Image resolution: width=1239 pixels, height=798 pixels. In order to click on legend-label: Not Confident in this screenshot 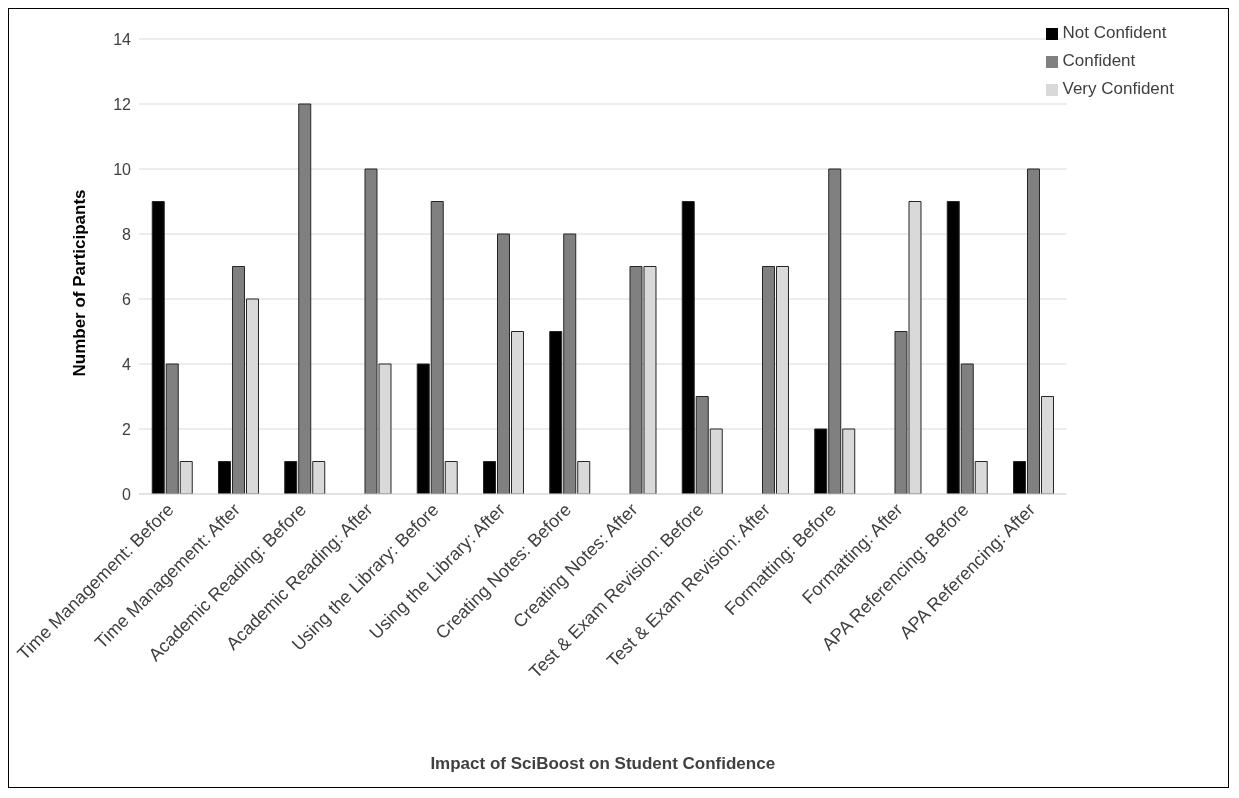, I will do `click(1114, 32)`.